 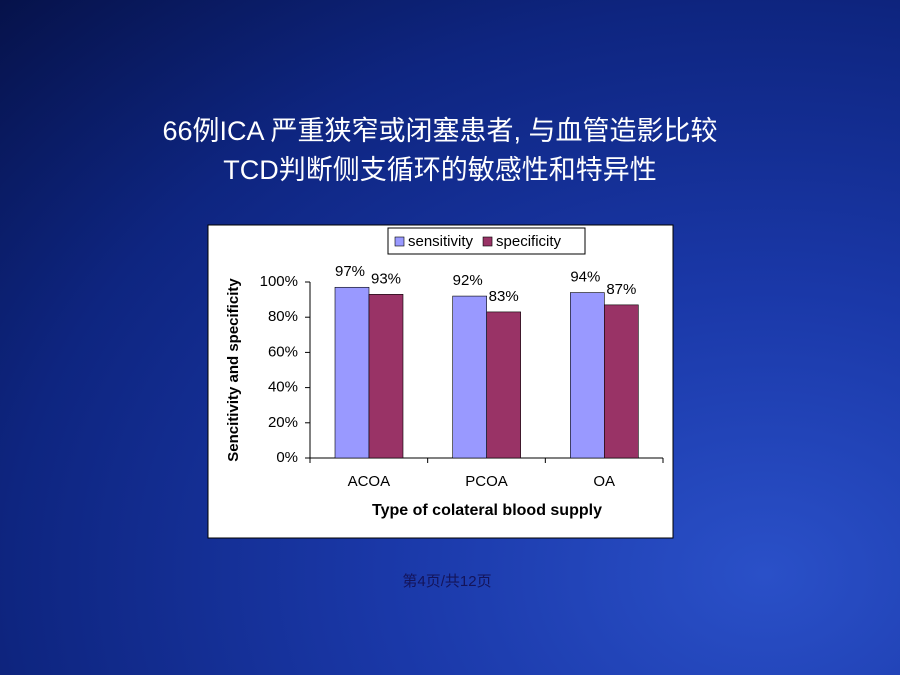 What do you see at coordinates (283, 422) in the screenshot?
I see `y-tick-label: 20%` at bounding box center [283, 422].